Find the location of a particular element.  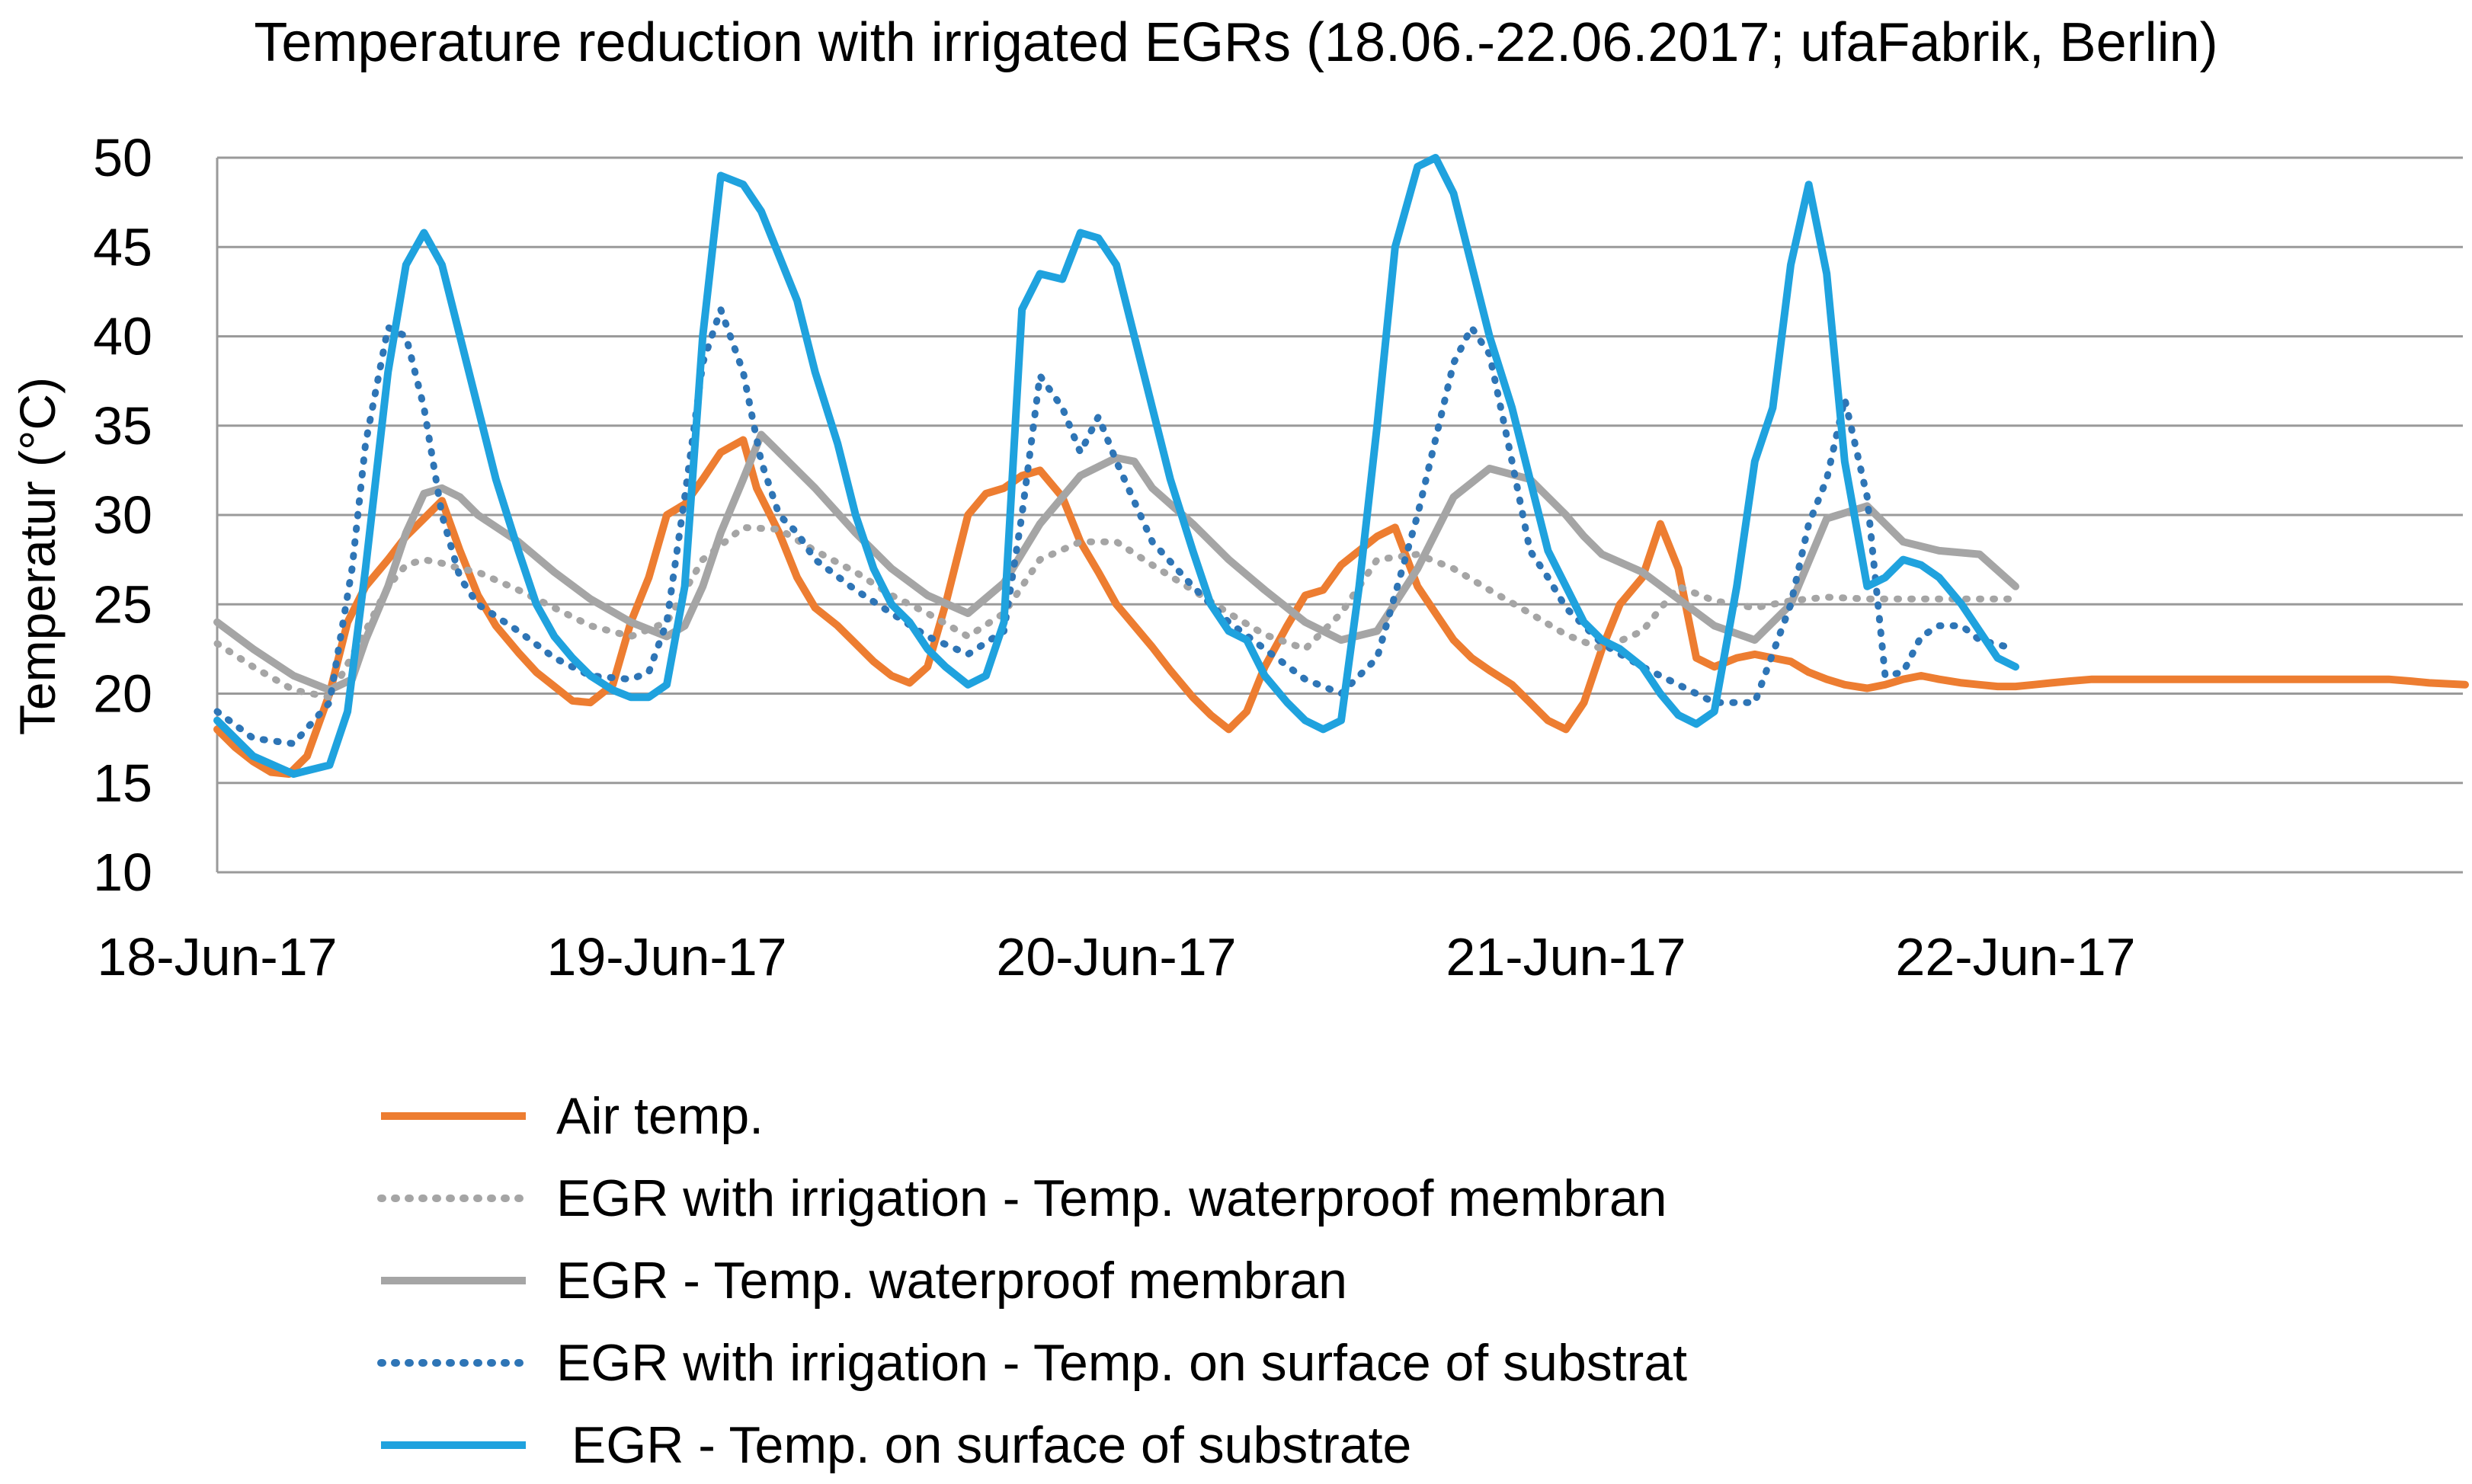

legend-item-membrane: EGR - Temp. waterproof membran is located at coordinates (864, 1281).